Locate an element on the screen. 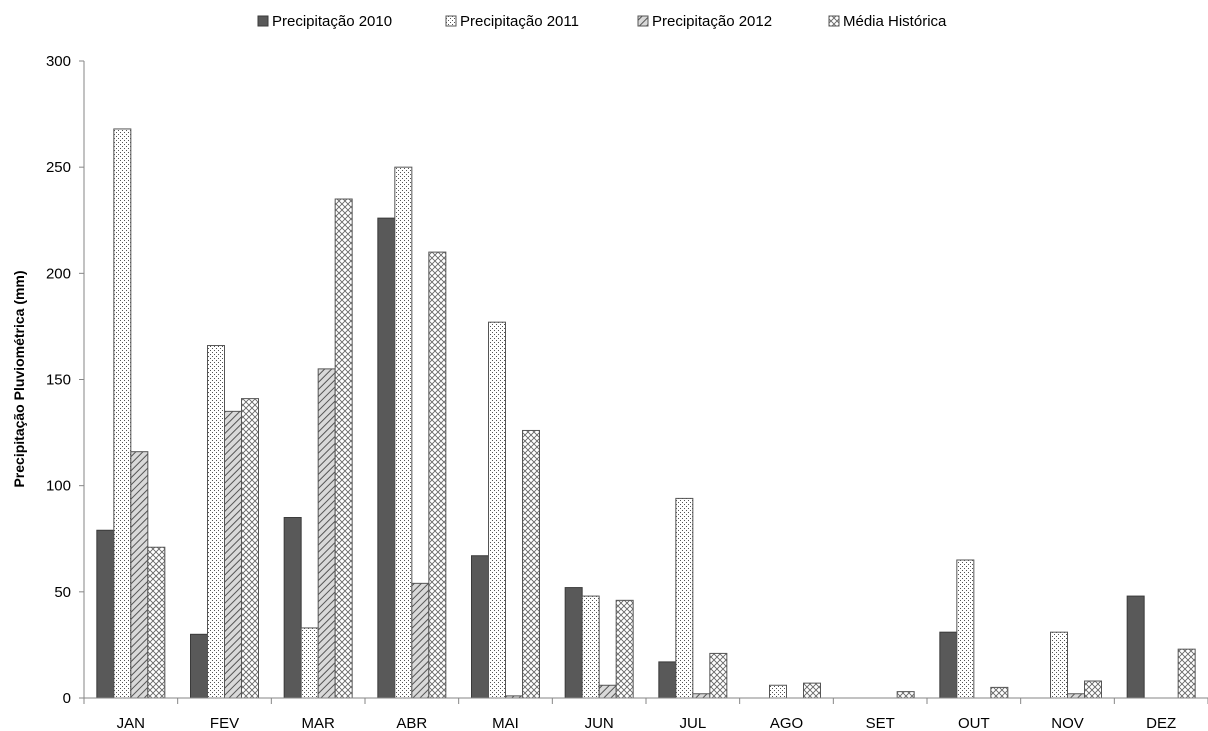 The height and width of the screenshot is (731, 1208). x-tick-label-mai: MAI is located at coordinates (505, 723).